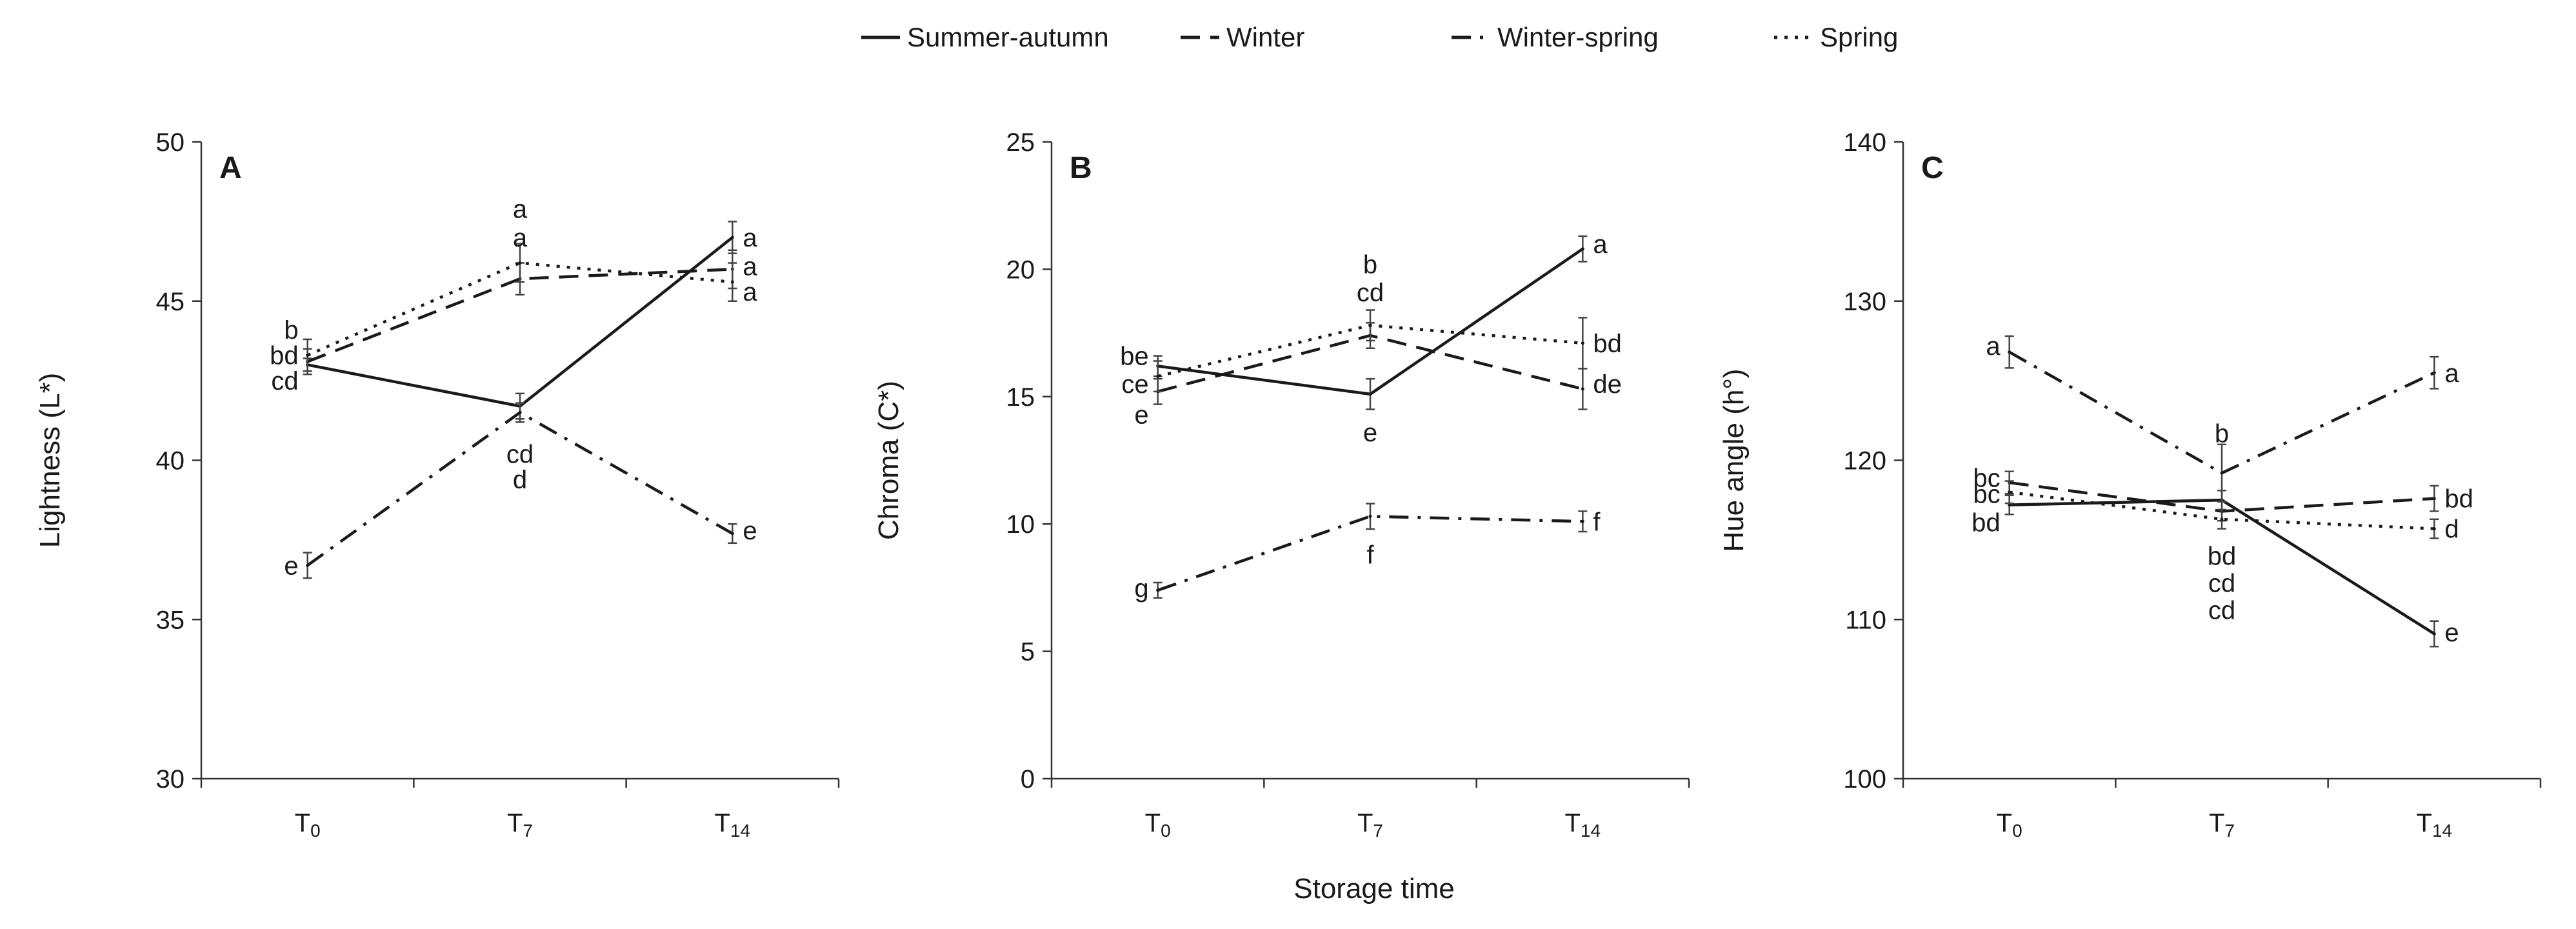  Describe the element at coordinates (170, 142) in the screenshot. I see `y-tick-label: 50` at that location.